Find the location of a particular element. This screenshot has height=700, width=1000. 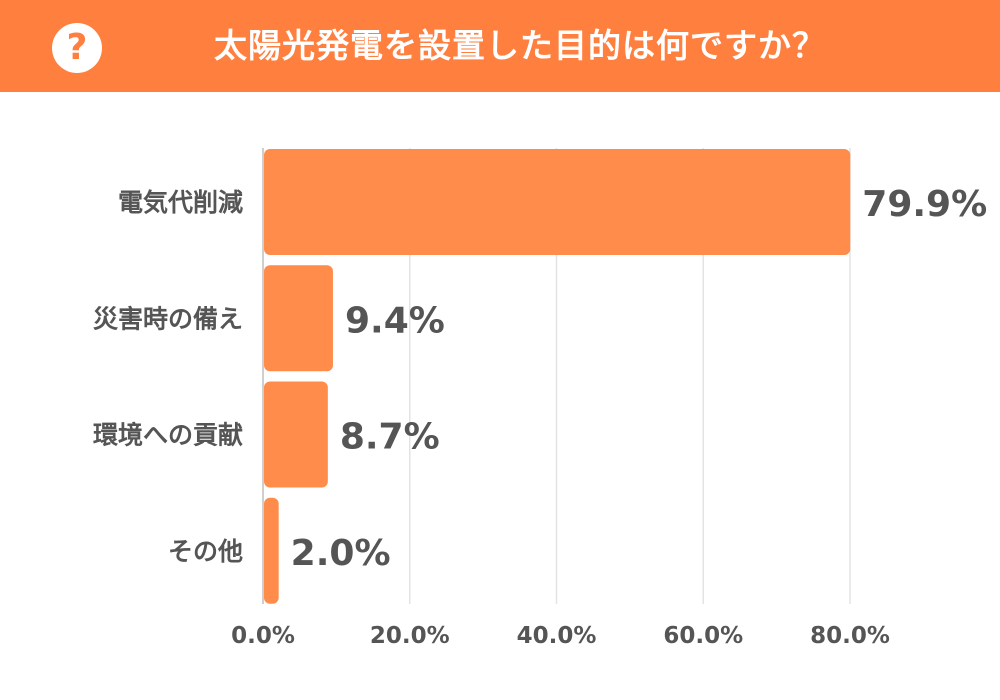

value-label: 2.0% is located at coordinates (341, 553).